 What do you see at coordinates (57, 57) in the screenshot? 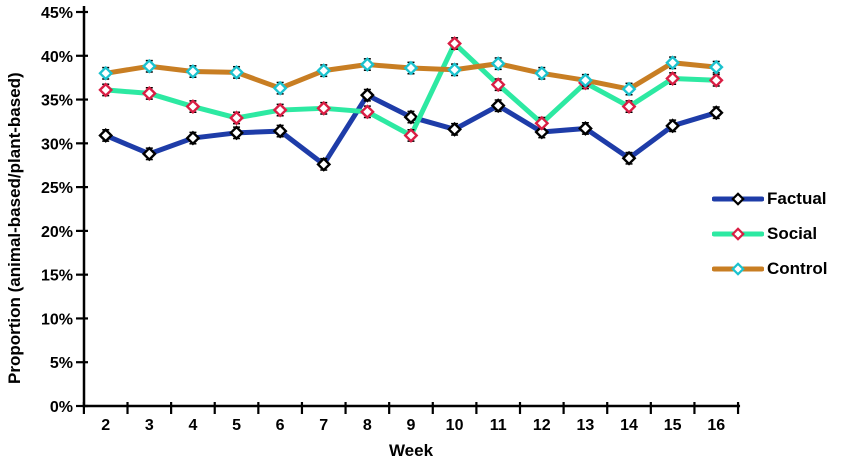
I see `y-axis-tick-label: 40%` at bounding box center [57, 57].